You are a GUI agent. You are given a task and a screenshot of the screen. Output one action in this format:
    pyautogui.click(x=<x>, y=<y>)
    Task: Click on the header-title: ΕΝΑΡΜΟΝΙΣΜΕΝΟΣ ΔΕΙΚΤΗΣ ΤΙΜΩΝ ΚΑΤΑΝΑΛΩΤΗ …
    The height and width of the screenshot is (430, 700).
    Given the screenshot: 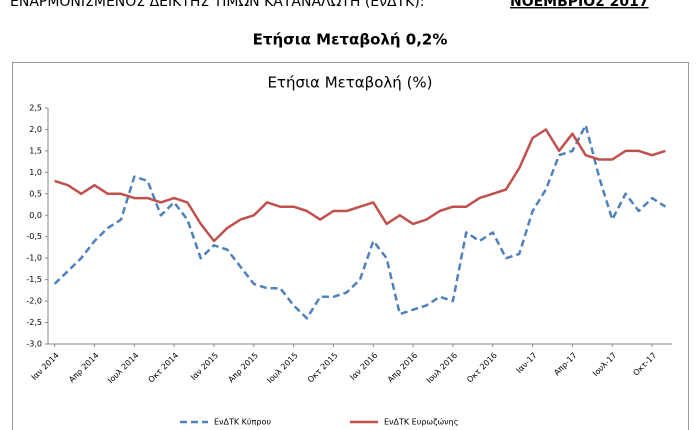 What is the action you would take?
    pyautogui.click(x=217, y=5)
    